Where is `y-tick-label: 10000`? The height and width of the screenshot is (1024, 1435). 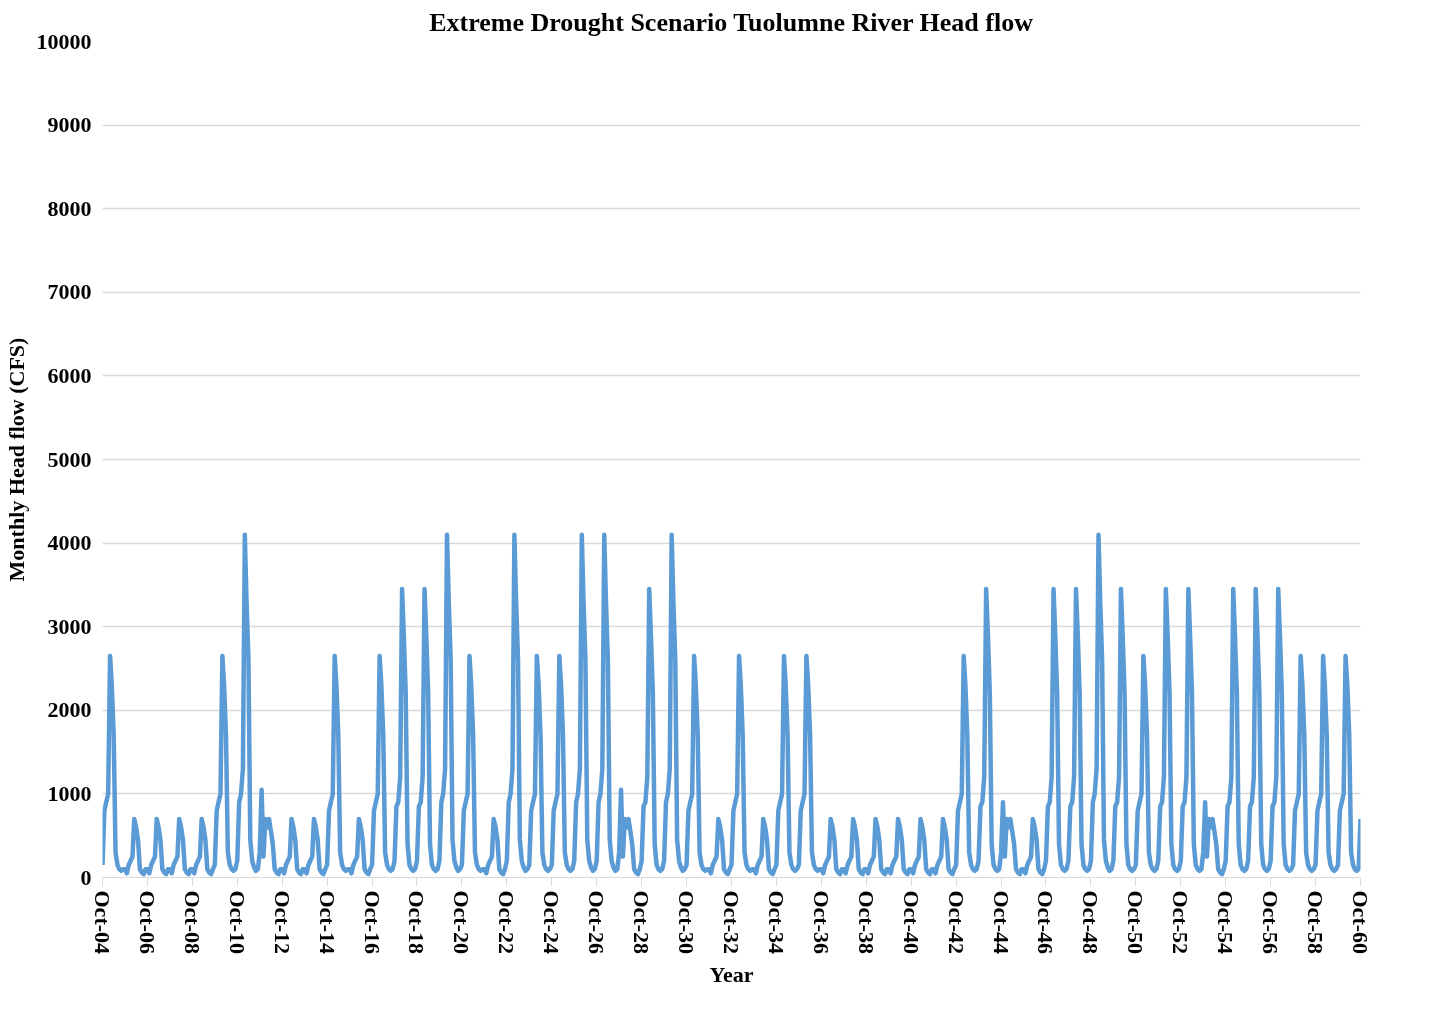
y-tick-label: 10000 is located at coordinates (64, 41).